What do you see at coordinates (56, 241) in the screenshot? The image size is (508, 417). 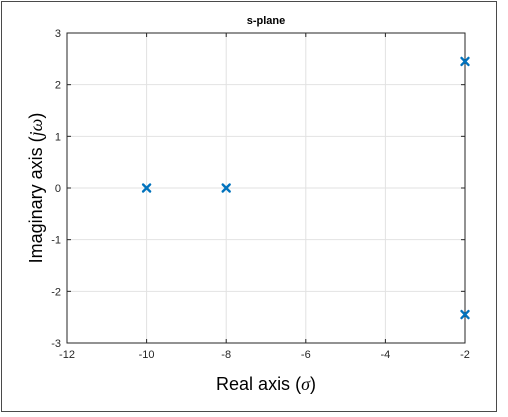 I see `y-tick-label: -1` at bounding box center [56, 241].